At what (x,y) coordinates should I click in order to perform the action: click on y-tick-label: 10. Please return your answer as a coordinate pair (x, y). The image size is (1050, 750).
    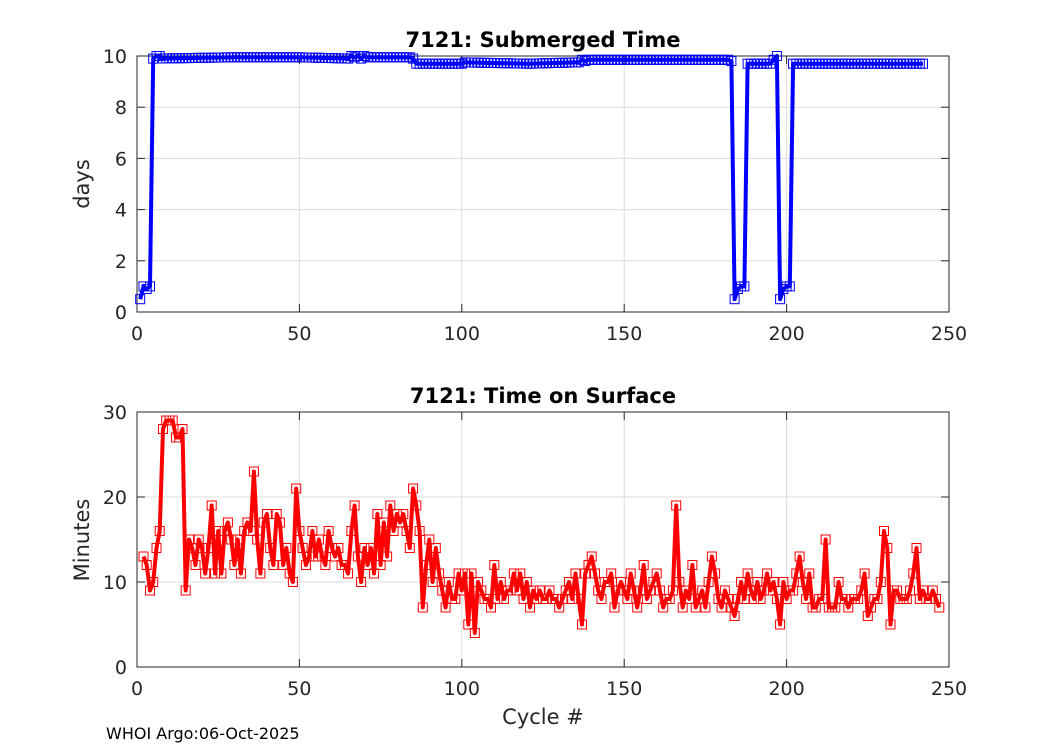
    Looking at the image, I should click on (115, 583).